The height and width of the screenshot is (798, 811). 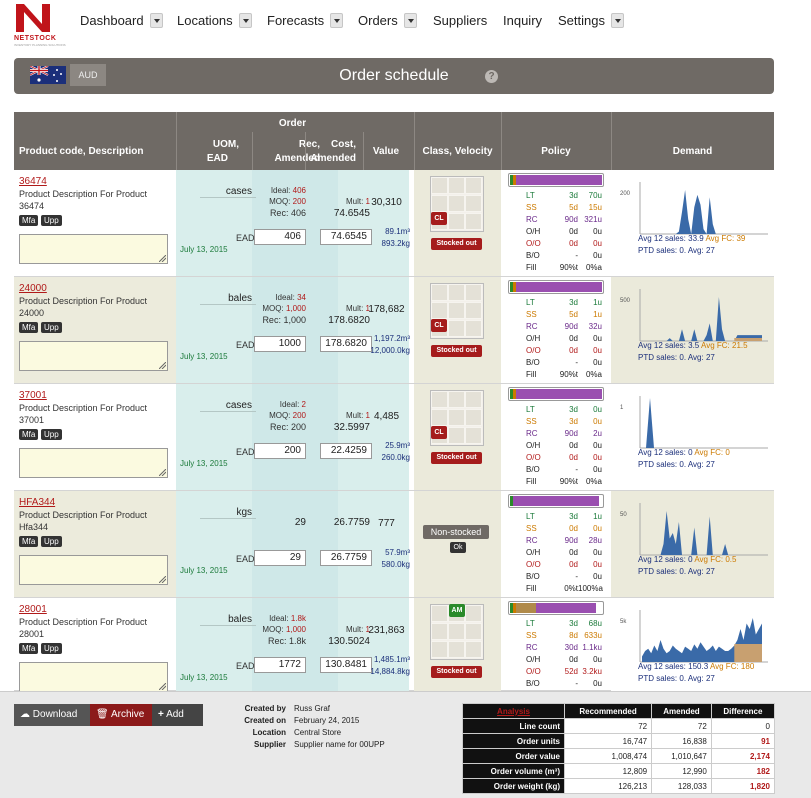 What do you see at coordinates (343, 144) in the screenshot?
I see `col-header-cost: Cost,` at bounding box center [343, 144].